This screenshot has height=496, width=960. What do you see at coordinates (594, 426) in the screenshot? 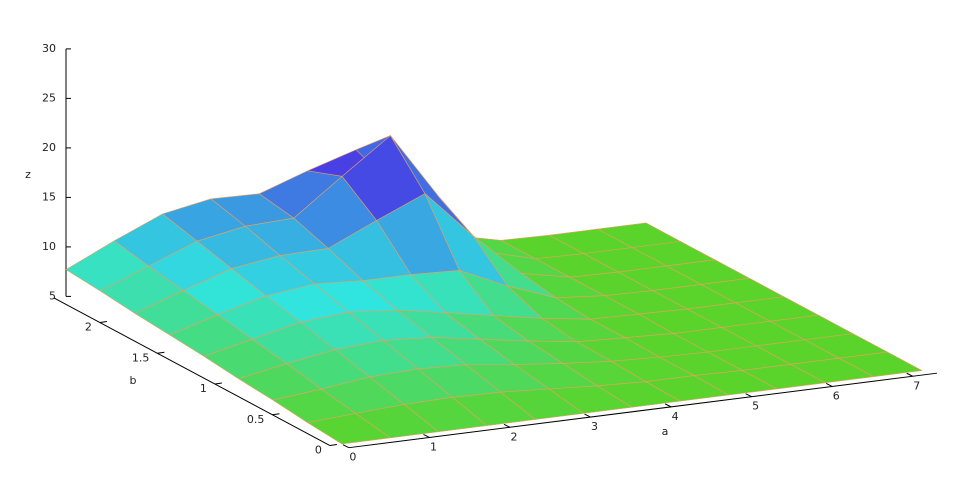
I see `a-tick-label: 3` at bounding box center [594, 426].